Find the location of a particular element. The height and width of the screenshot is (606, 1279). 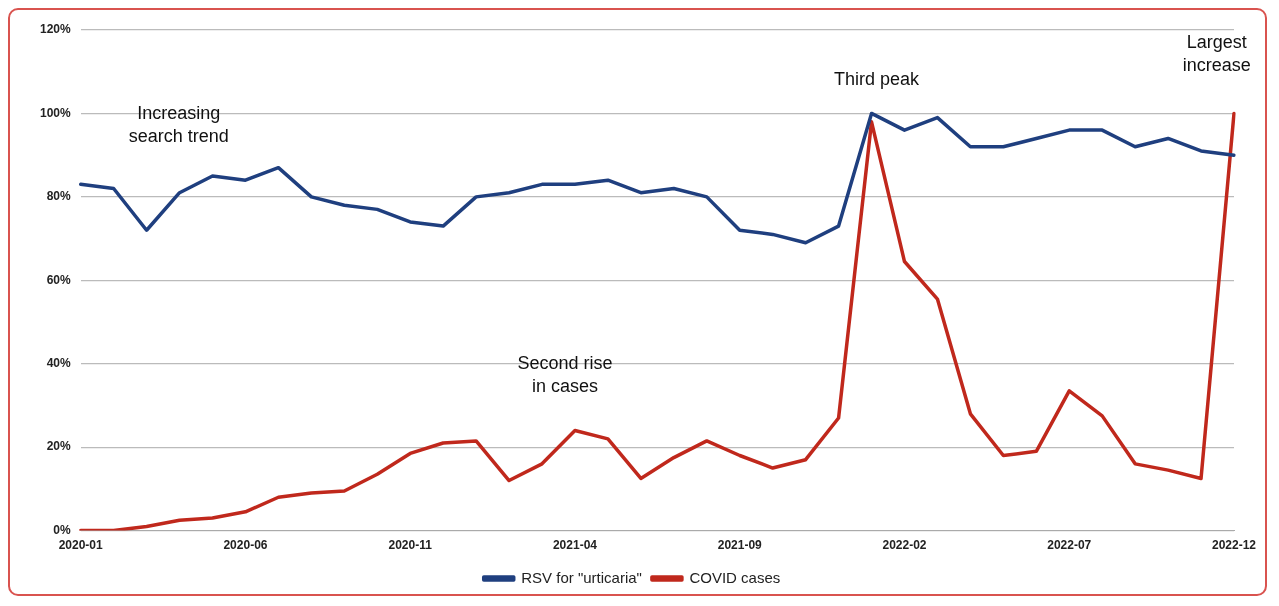

legend-label: RSV for "urticaria" is located at coordinates (581, 577).